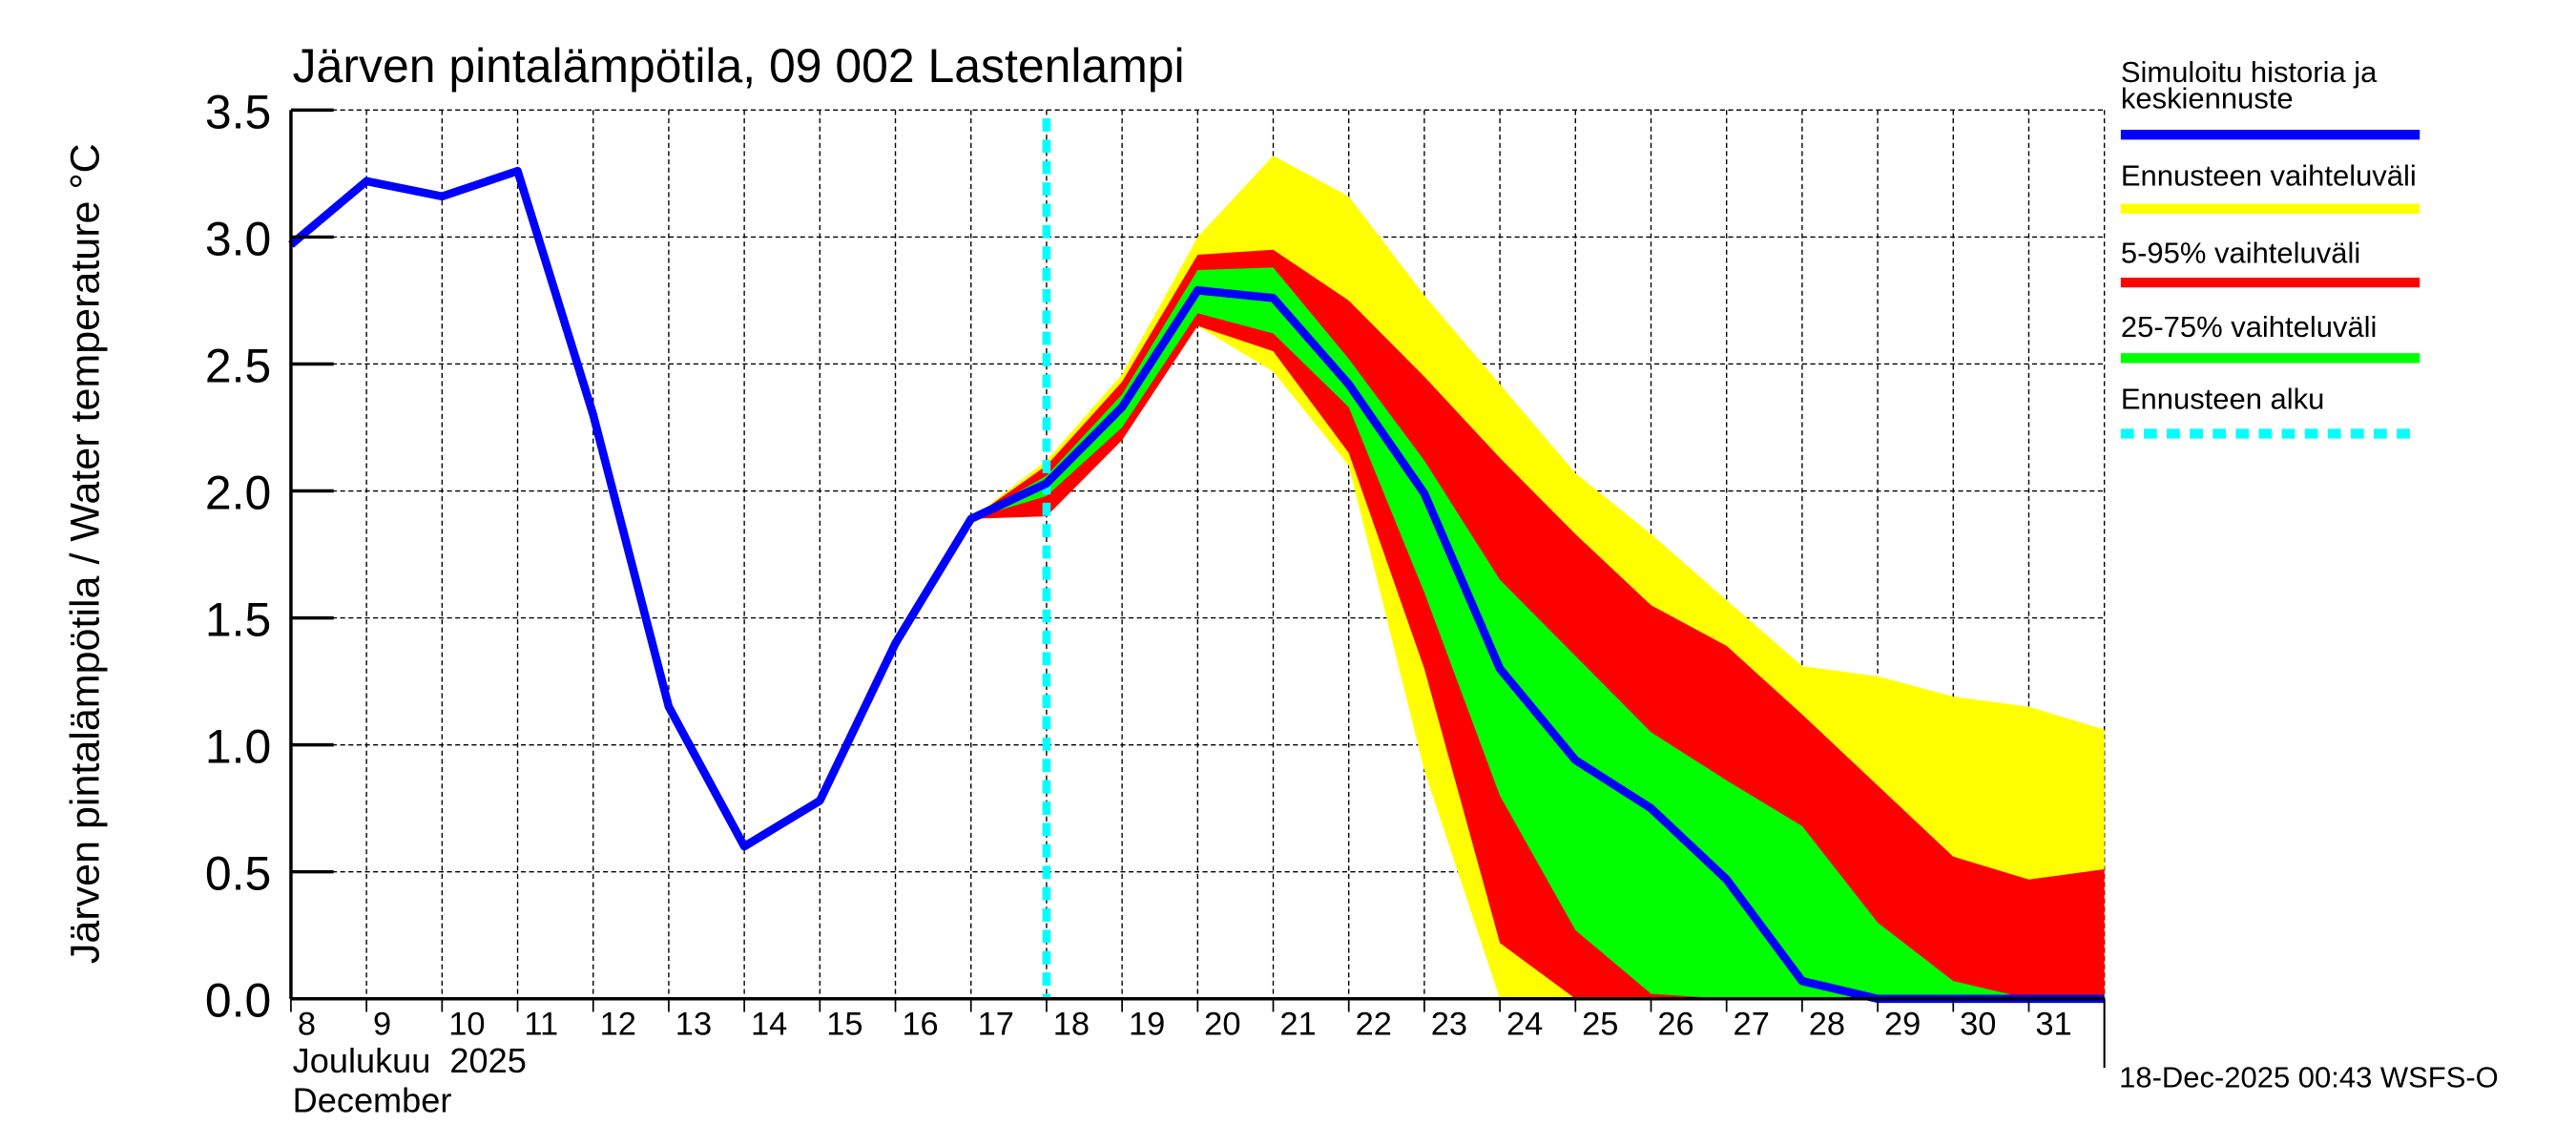 The width and height of the screenshot is (2576, 1145). Describe the element at coordinates (1752, 1025) in the screenshot. I see `x-tick-label: 27` at that location.